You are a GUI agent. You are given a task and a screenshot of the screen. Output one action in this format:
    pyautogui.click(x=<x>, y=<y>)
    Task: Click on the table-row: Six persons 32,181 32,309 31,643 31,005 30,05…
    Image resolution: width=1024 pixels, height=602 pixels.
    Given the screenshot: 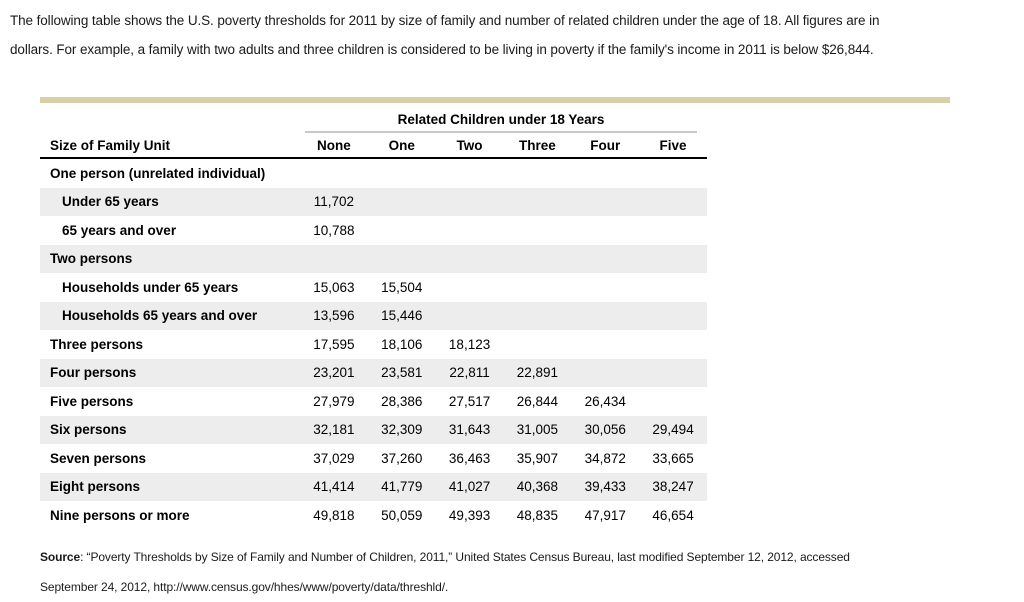 What is the action you would take?
    pyautogui.click(x=373, y=429)
    